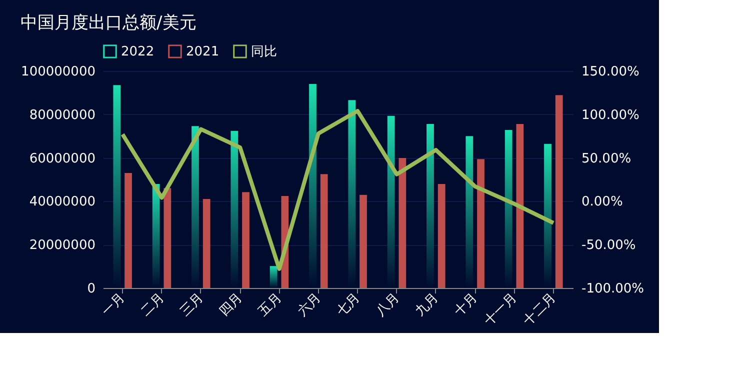 Image resolution: width=729 pixels, height=388 pixels. I want to click on x-tick-label: 十二月, so click(540, 309).